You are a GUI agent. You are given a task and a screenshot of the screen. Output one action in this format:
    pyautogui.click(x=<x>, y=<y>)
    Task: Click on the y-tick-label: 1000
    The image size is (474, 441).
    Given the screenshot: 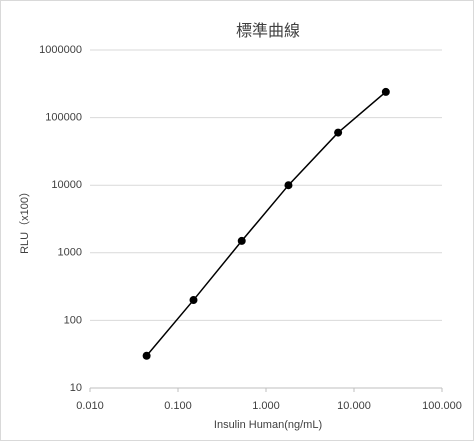 What is the action you would take?
    pyautogui.click(x=70, y=253)
    